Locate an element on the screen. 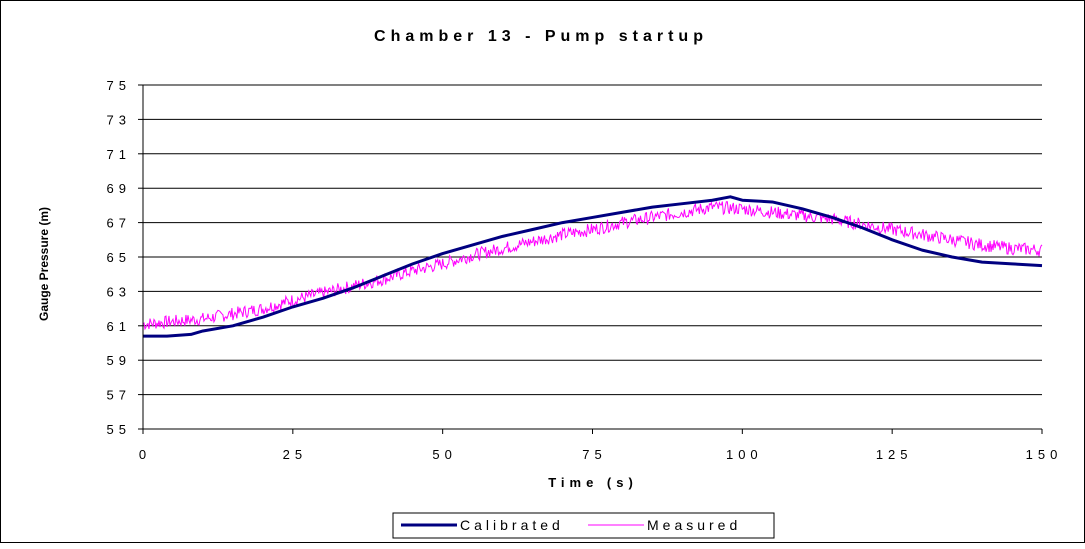 Image resolution: width=1085 pixels, height=549 pixels. y-tick-label: 59 is located at coordinates (119, 360).